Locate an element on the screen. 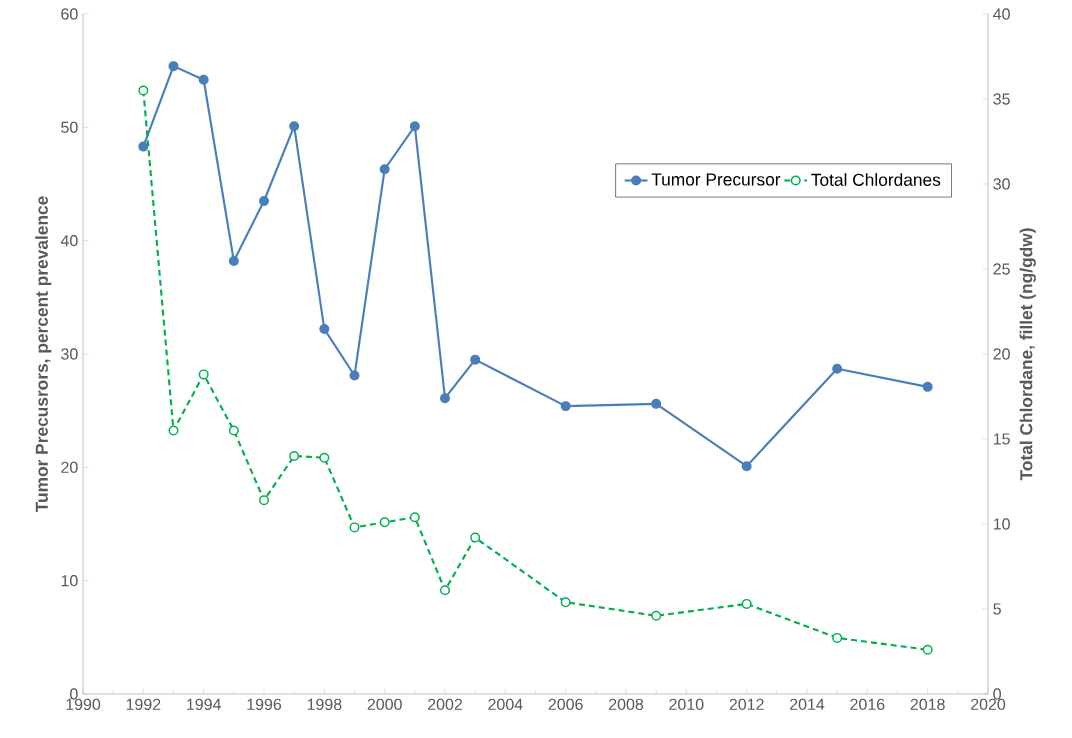 This screenshot has height=738, width=1072. x-tick-label: 1990 is located at coordinates (83, 704).